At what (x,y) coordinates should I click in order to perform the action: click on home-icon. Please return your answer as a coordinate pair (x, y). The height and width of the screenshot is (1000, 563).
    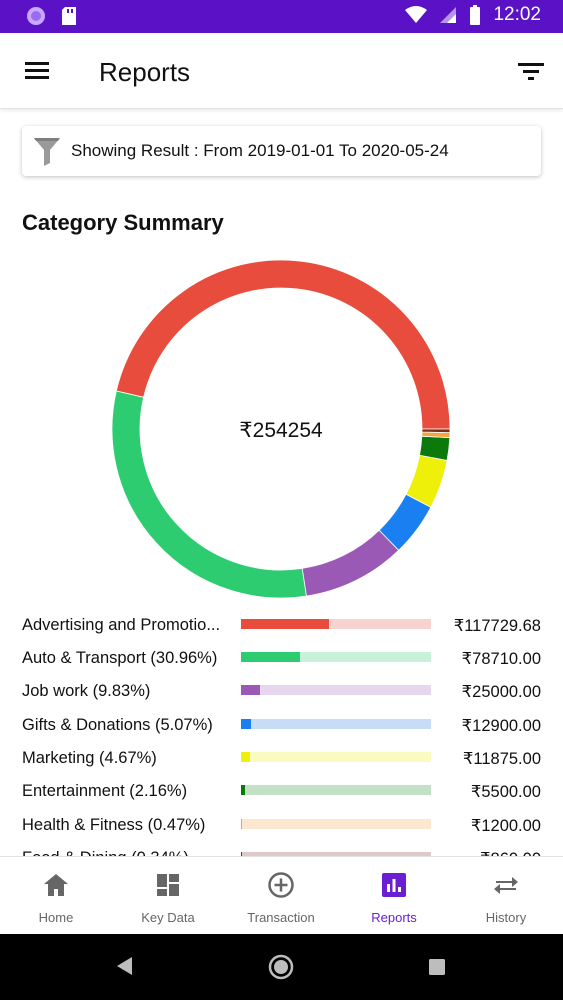
    Looking at the image, I should click on (56, 885).